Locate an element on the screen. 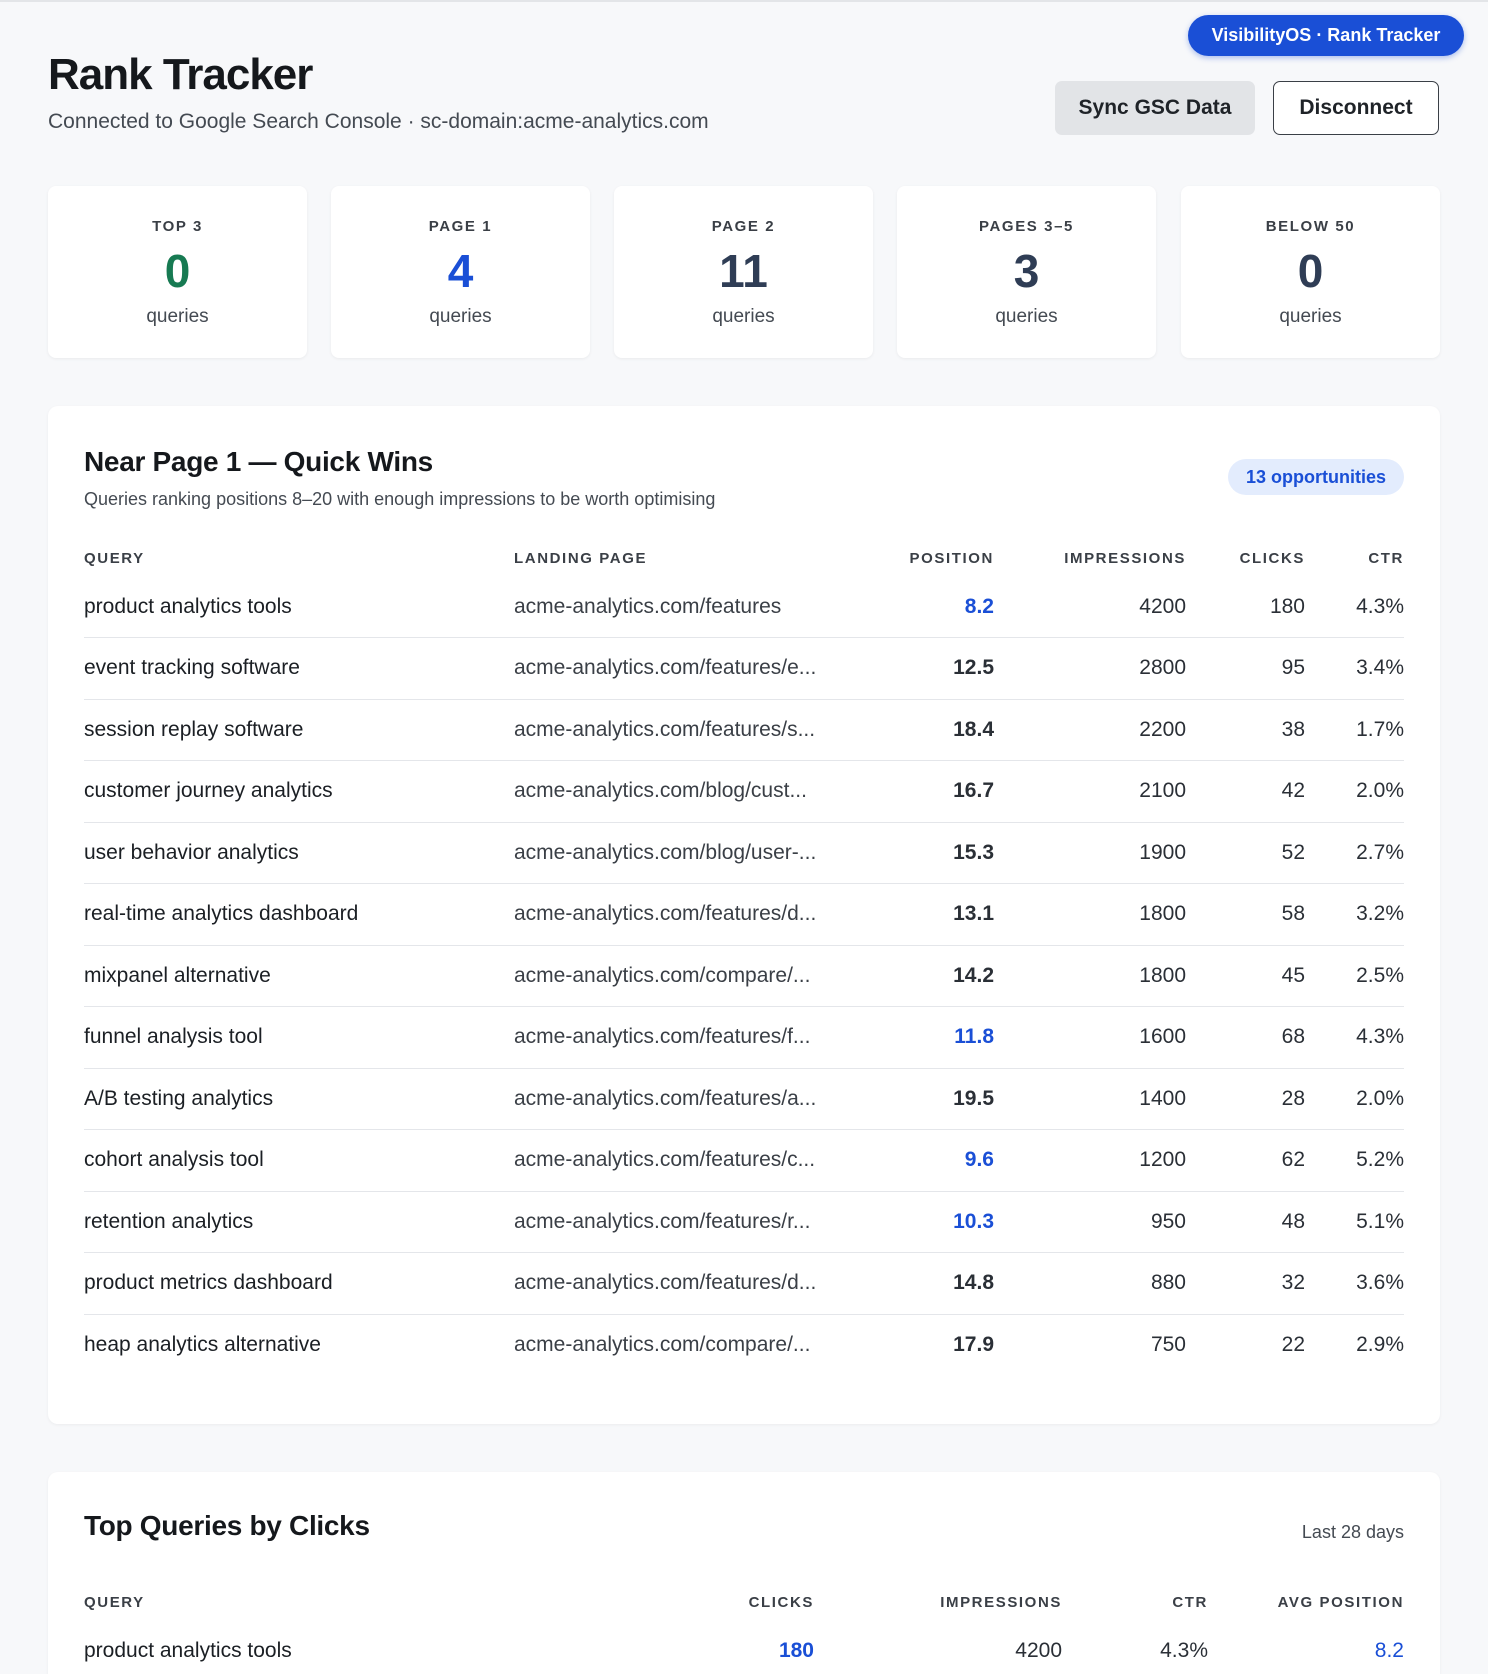  sync-gsc-button: Sync GSC Data is located at coordinates (1155, 108).